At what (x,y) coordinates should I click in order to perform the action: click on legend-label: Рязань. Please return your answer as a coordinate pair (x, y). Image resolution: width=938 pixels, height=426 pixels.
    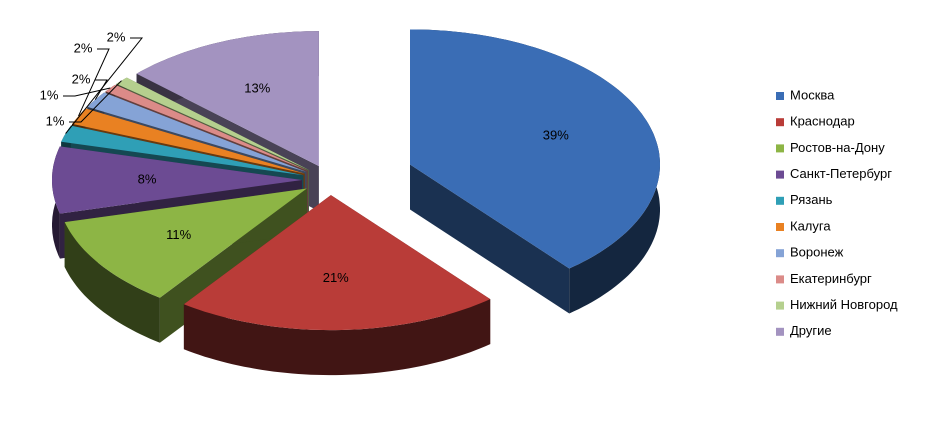
    Looking at the image, I should click on (811, 199).